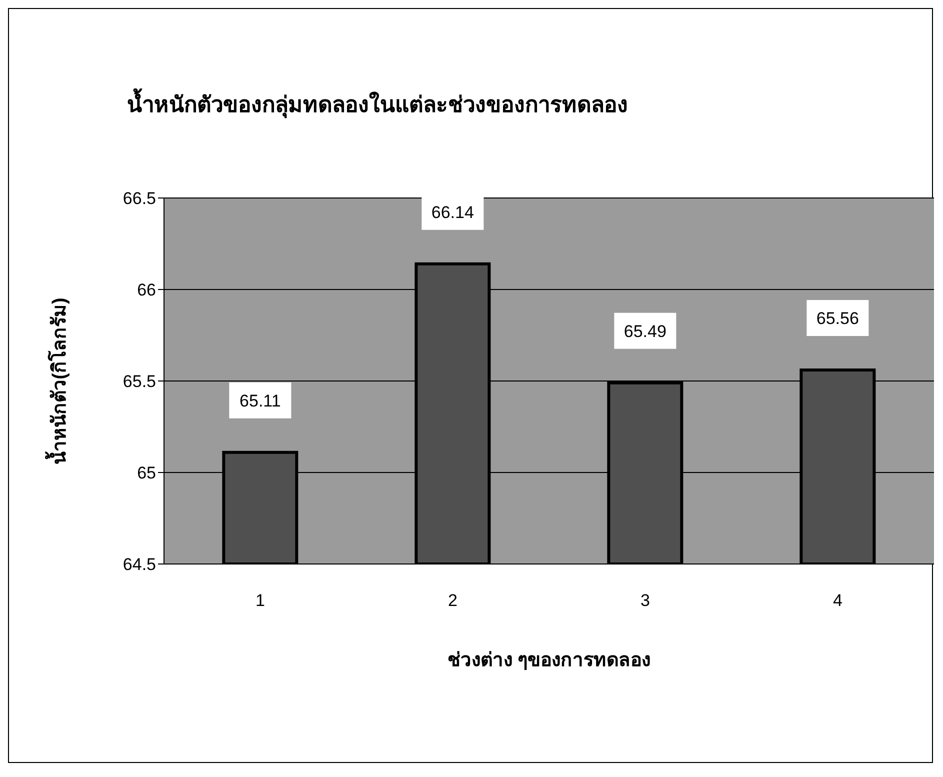 This screenshot has width=943, height=777. What do you see at coordinates (260, 600) in the screenshot?
I see `x-tick-label: 1` at bounding box center [260, 600].